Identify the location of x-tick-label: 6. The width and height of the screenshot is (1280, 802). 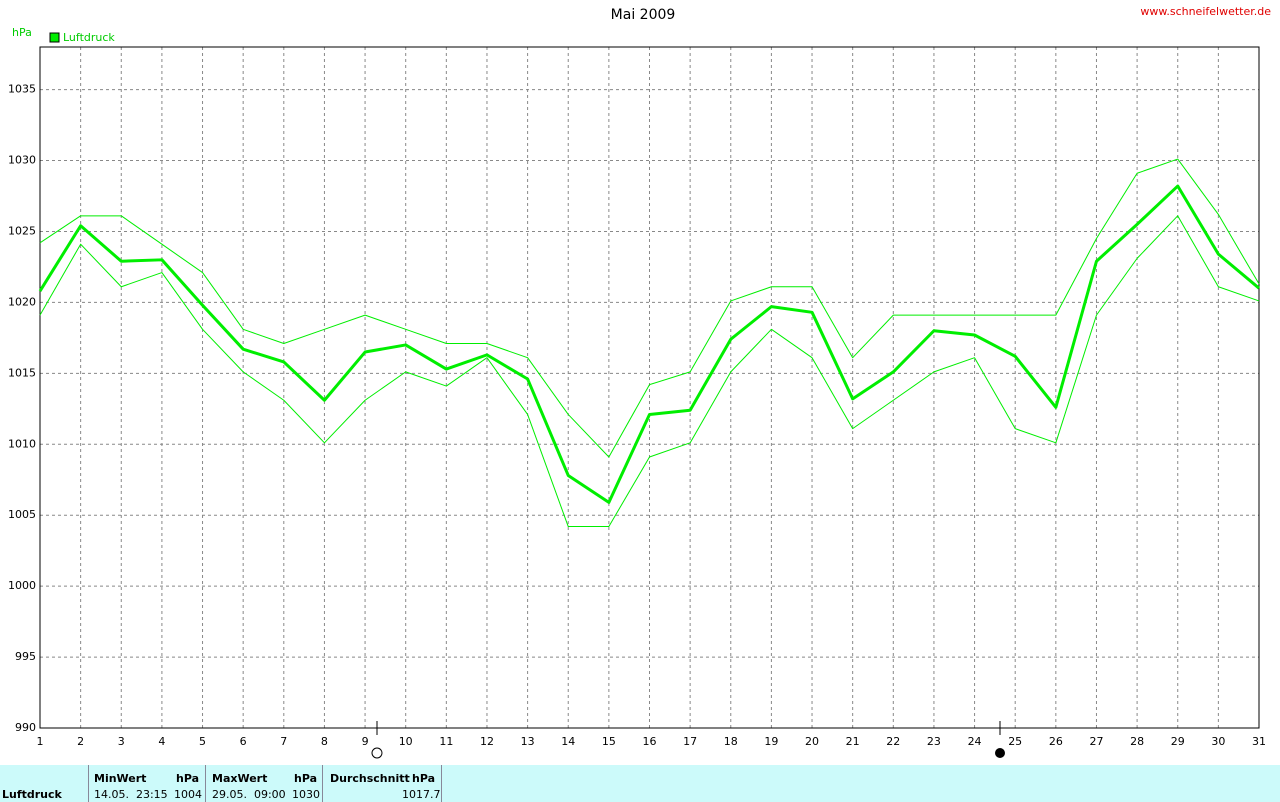
(243, 741).